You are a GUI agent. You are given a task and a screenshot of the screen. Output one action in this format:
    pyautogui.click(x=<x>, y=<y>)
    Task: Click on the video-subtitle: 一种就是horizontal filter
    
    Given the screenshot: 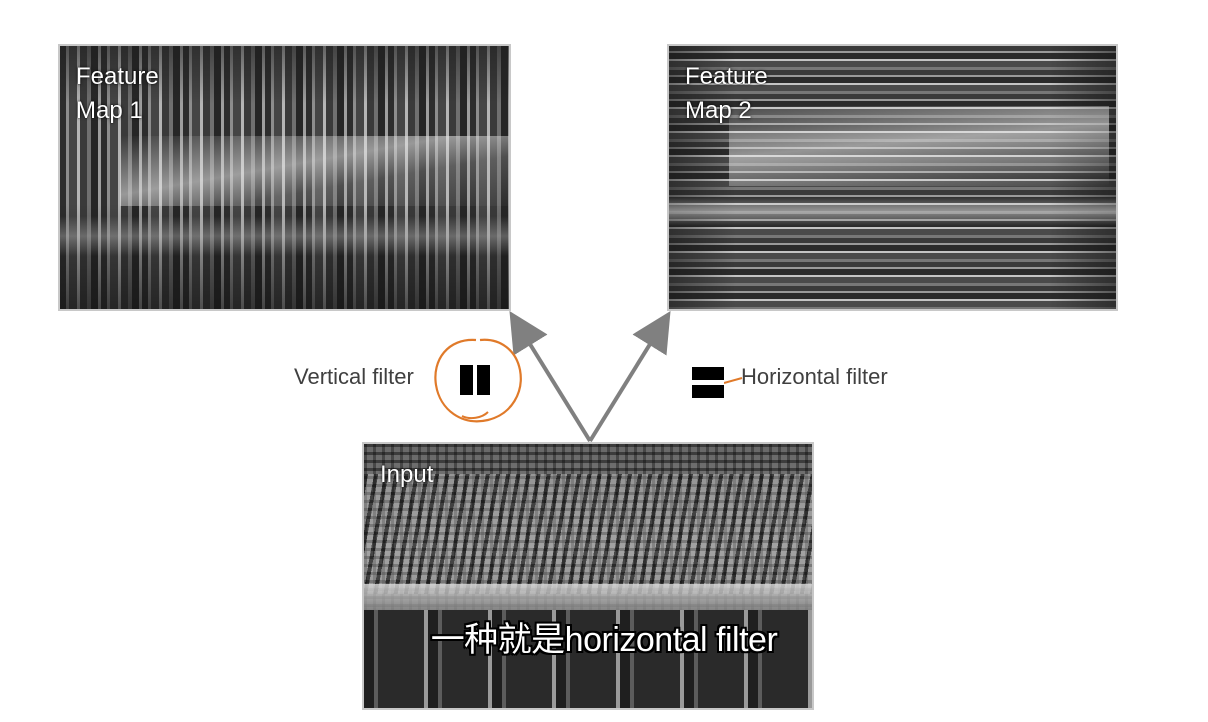 What is the action you would take?
    pyautogui.click(x=604, y=640)
    